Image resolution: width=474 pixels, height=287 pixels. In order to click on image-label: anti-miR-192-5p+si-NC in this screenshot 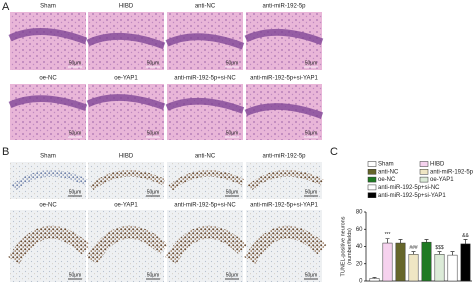, I will do `click(205, 206)`.